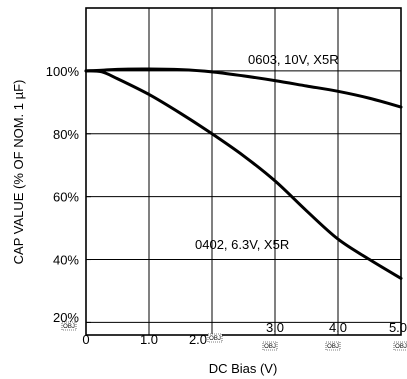 The height and width of the screenshot is (379, 407). What do you see at coordinates (66, 197) in the screenshot?
I see `y-tick-label: 60%` at bounding box center [66, 197].